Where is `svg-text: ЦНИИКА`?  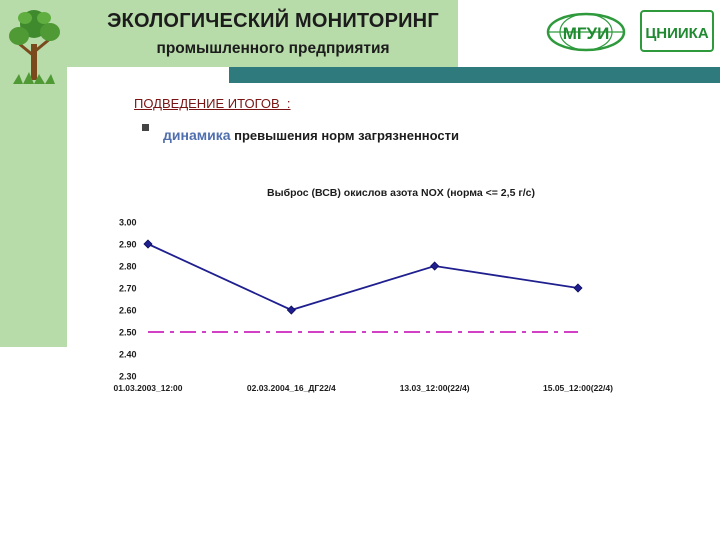 svg-text: ЦНИИКА is located at coordinates (677, 33).